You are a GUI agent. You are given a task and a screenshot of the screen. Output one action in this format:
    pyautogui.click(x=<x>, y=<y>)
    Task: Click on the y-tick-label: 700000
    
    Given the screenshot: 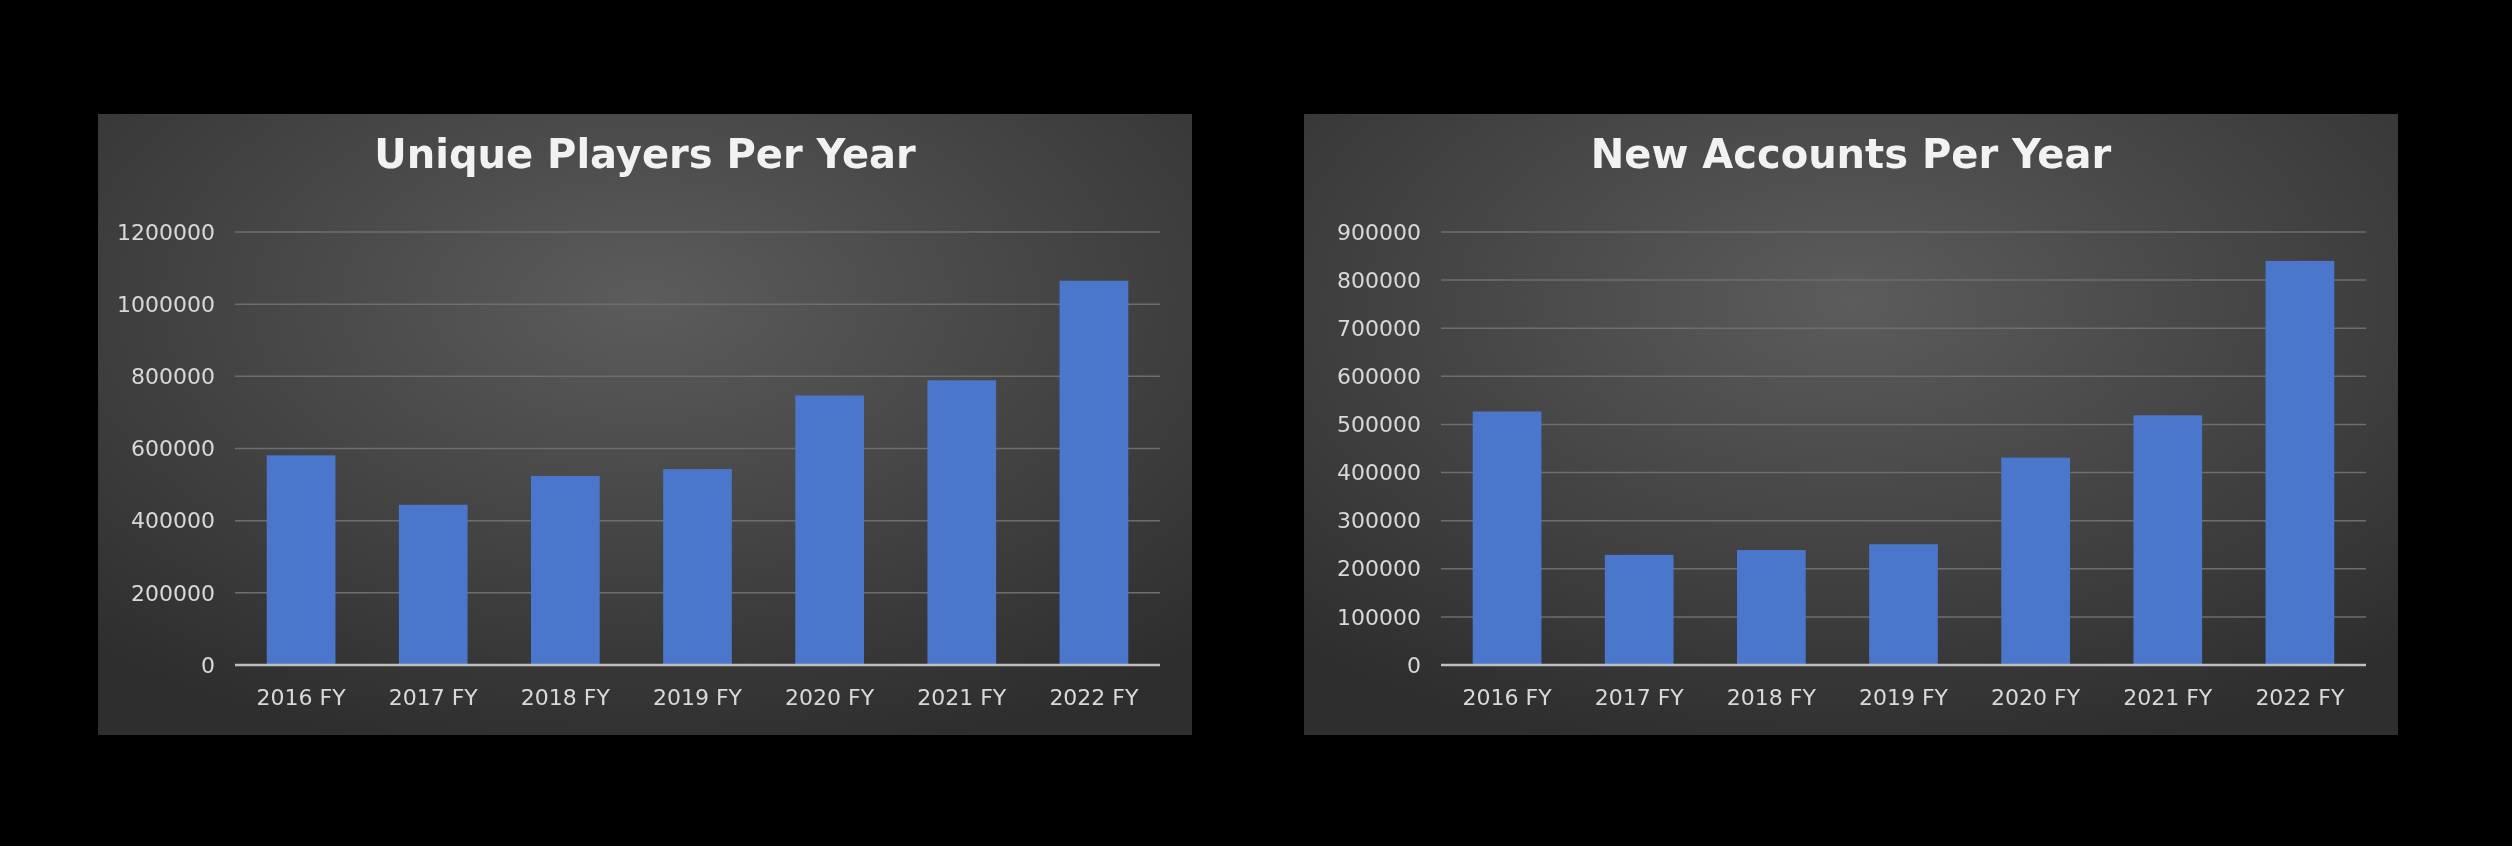 What is the action you would take?
    pyautogui.click(x=1379, y=328)
    